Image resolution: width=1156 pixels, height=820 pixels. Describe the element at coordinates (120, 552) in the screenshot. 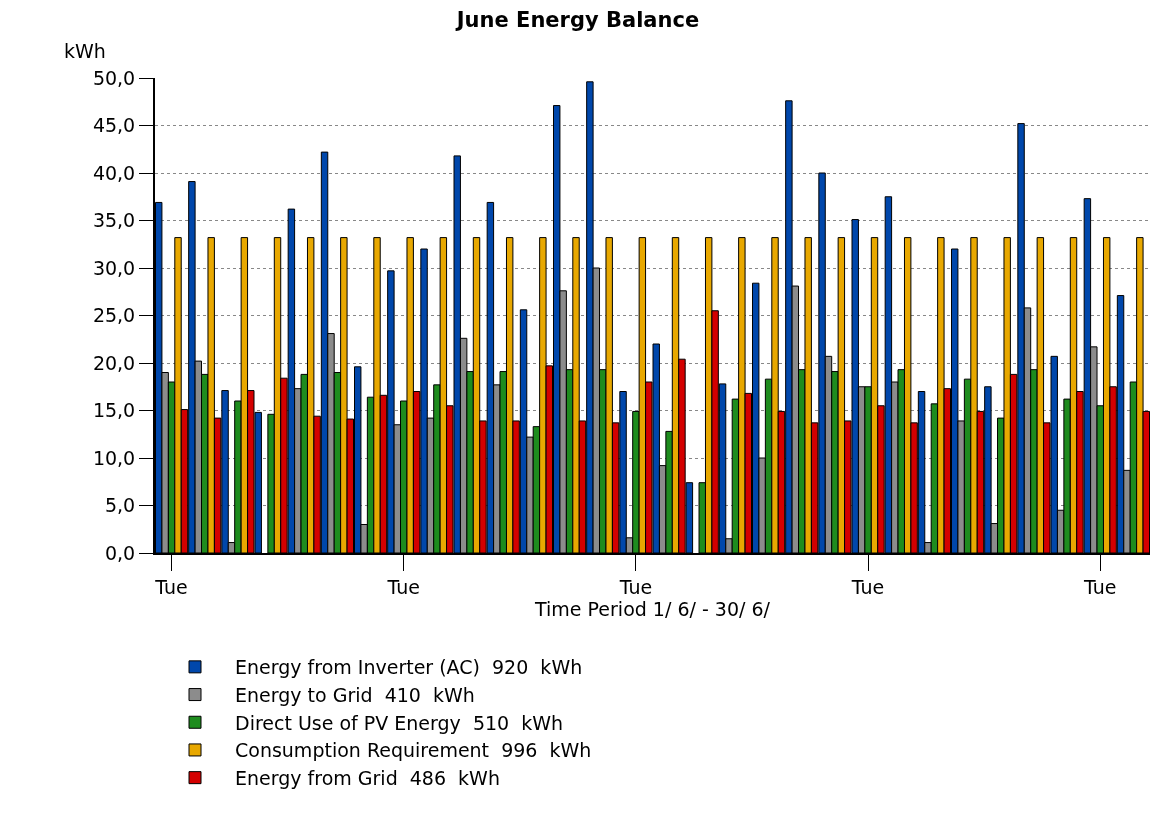

I see `y-tick-label: 0,0` at that location.